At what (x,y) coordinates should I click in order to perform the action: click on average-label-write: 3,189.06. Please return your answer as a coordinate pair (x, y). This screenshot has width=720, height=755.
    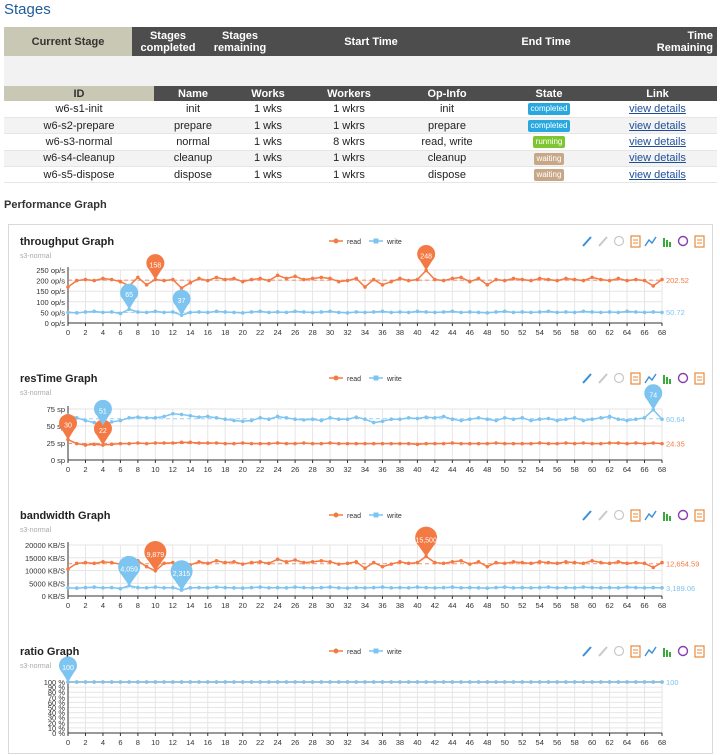
    Looking at the image, I should click on (680, 588).